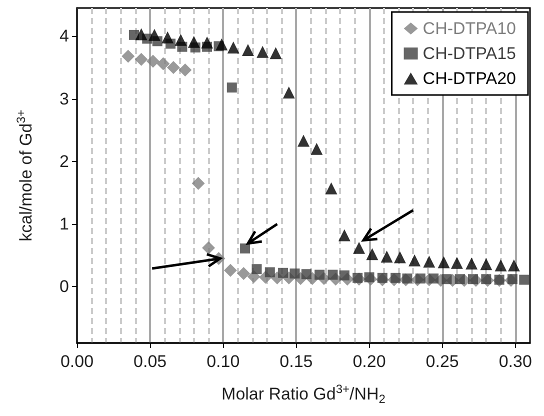  I want to click on legend-label: CH-DTPA20, so click(469, 78).